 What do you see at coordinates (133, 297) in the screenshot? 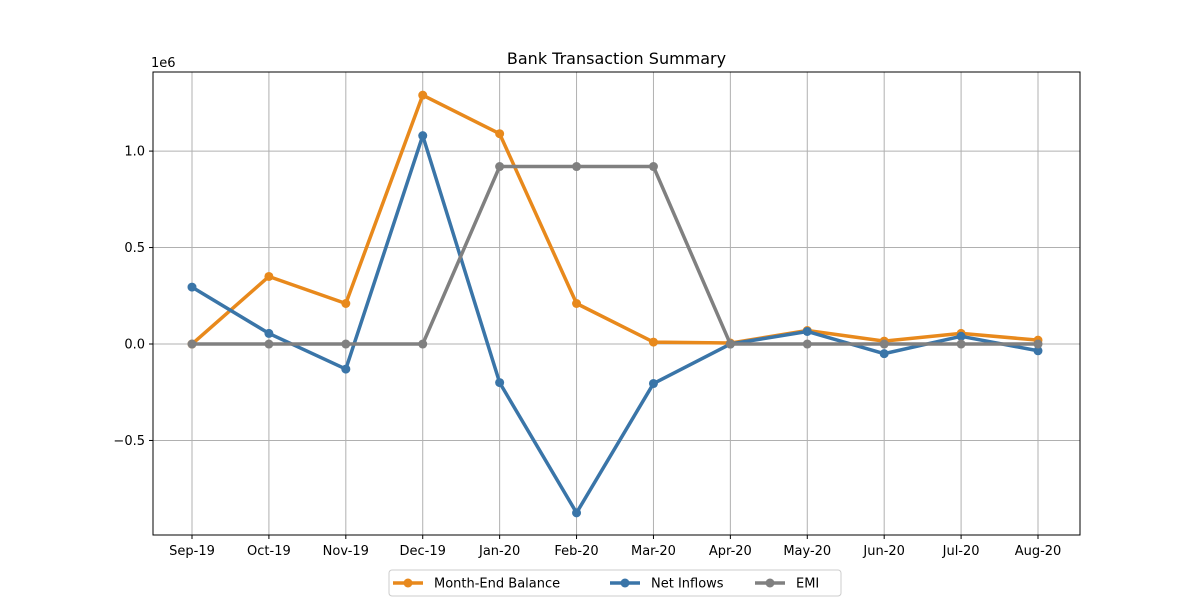
I see `y-axis: −0.5 0.0 0.5 1.0` at bounding box center [133, 297].